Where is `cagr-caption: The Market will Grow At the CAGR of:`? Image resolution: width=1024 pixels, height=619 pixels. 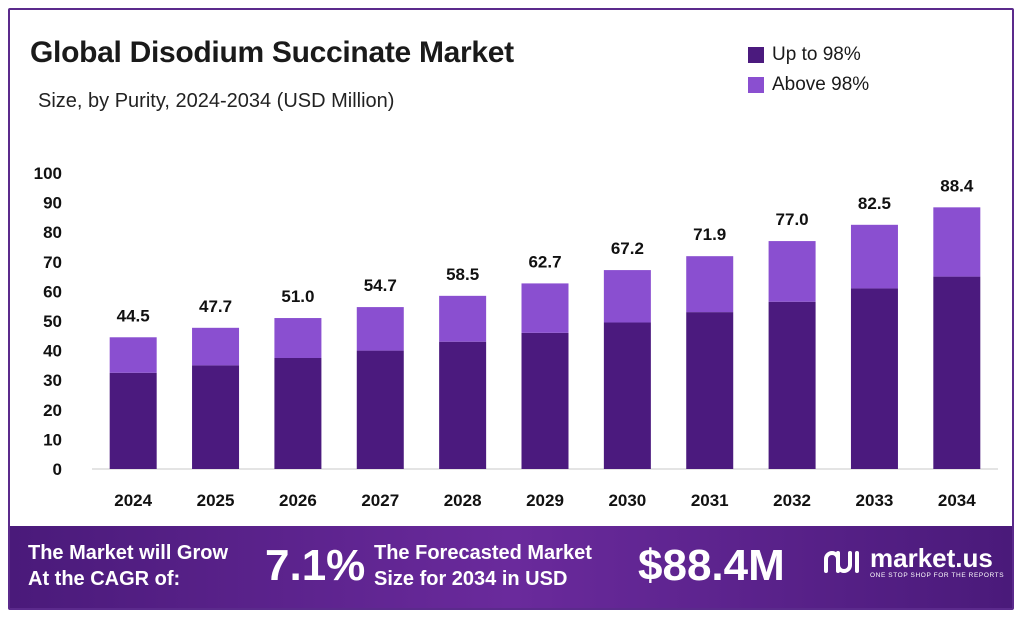
cagr-caption: The Market will Grow At the CAGR of: is located at coordinates (128, 566).